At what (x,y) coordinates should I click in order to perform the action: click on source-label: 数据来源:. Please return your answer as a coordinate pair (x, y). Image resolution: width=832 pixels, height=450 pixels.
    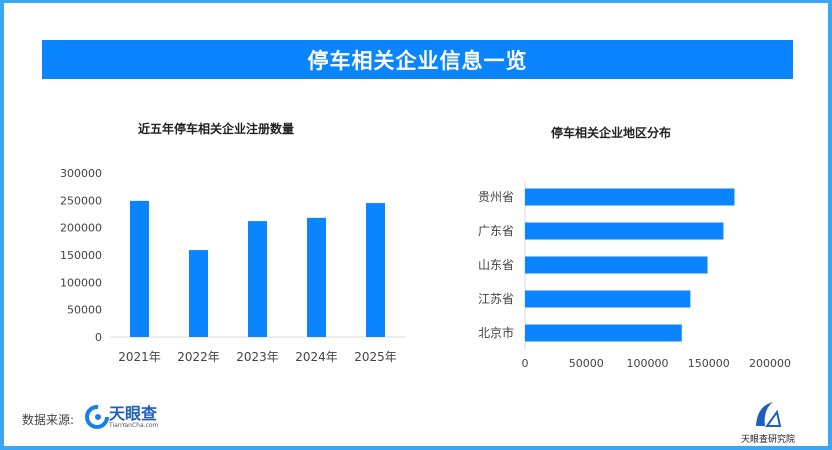
    Looking at the image, I should click on (48, 420).